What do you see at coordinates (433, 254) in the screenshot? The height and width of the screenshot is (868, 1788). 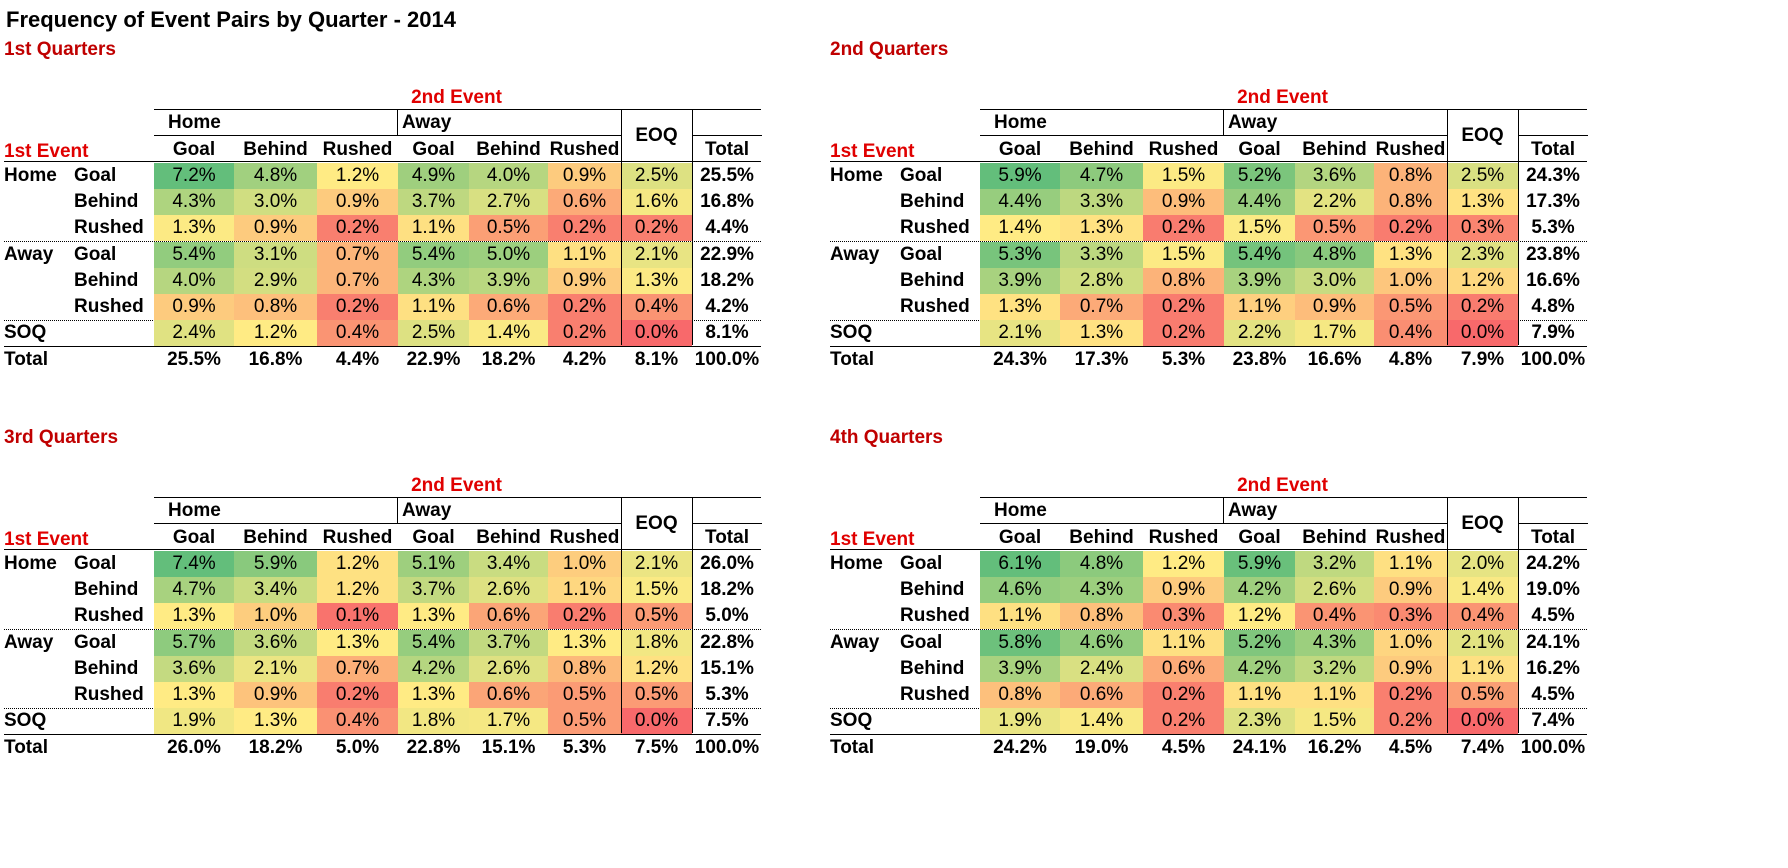 I see `heatmap-cell: 5.4%` at bounding box center [433, 254].